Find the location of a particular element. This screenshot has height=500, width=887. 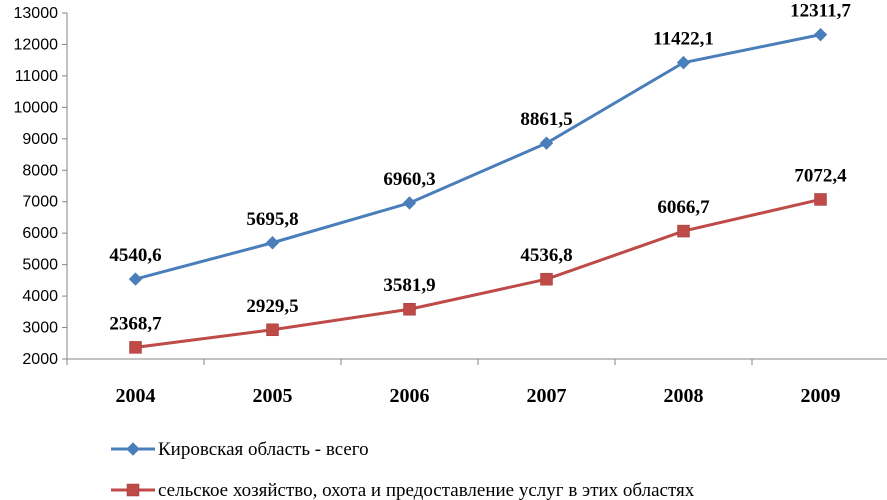

x-tick-label: 2005 is located at coordinates (273, 396).